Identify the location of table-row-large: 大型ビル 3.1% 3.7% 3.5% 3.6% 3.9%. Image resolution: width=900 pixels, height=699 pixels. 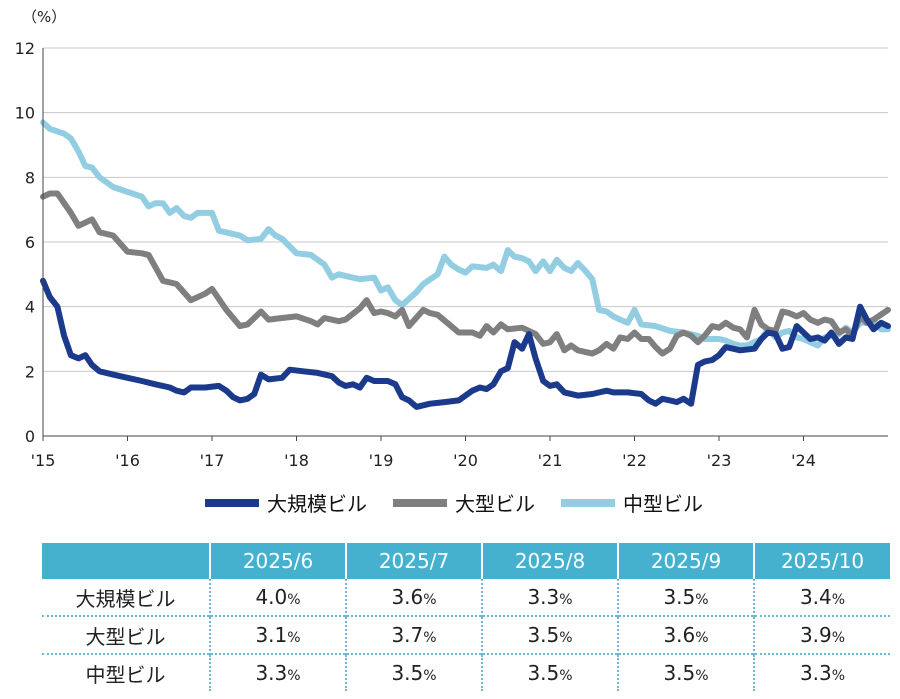
(466, 634).